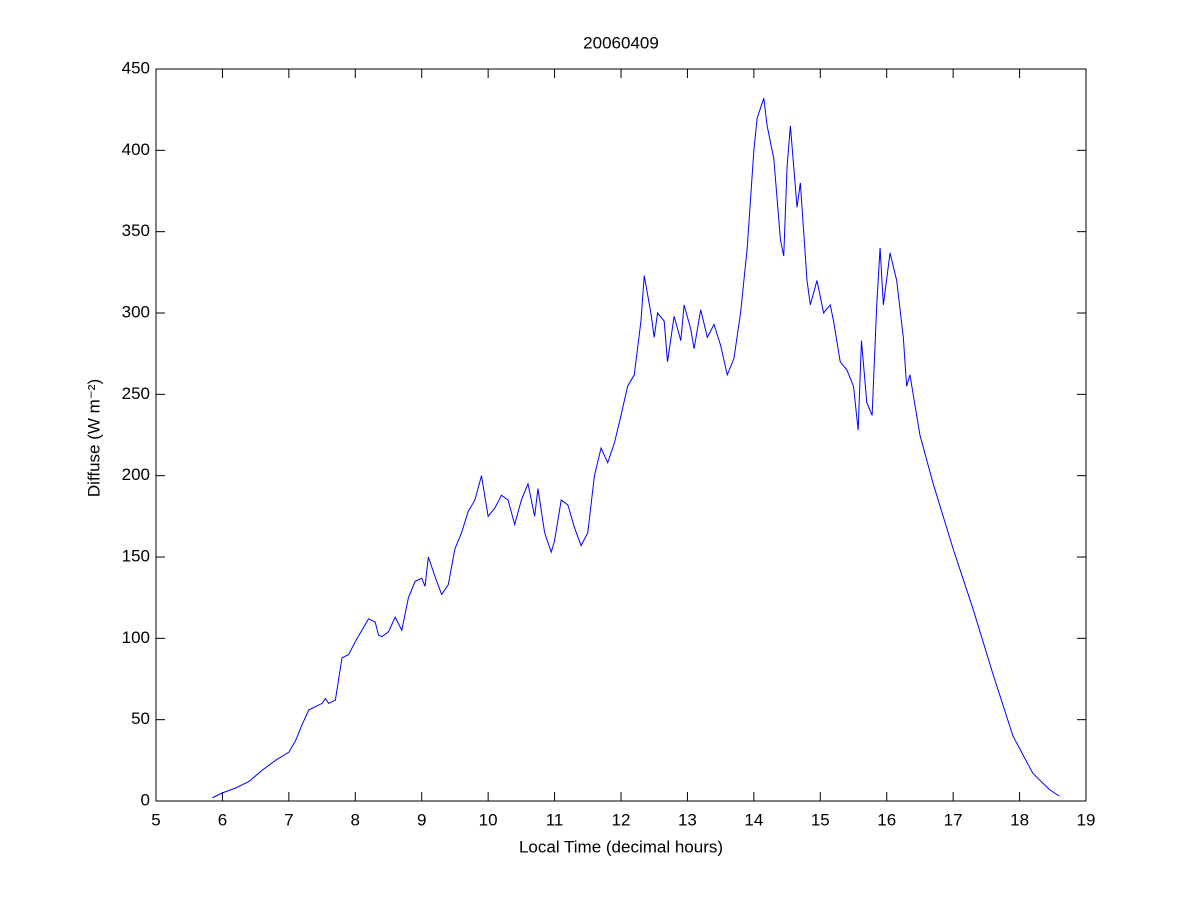 The width and height of the screenshot is (1200, 900). What do you see at coordinates (687, 819) in the screenshot?
I see `x-tick-label: 13` at bounding box center [687, 819].